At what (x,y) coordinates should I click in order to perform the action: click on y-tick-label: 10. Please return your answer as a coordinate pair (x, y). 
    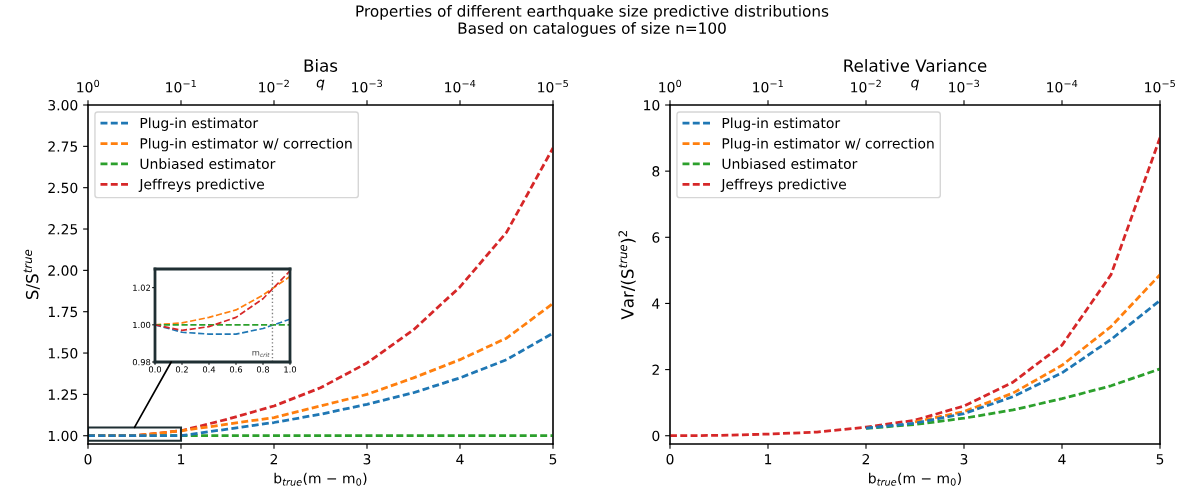
    Looking at the image, I should click on (652, 105).